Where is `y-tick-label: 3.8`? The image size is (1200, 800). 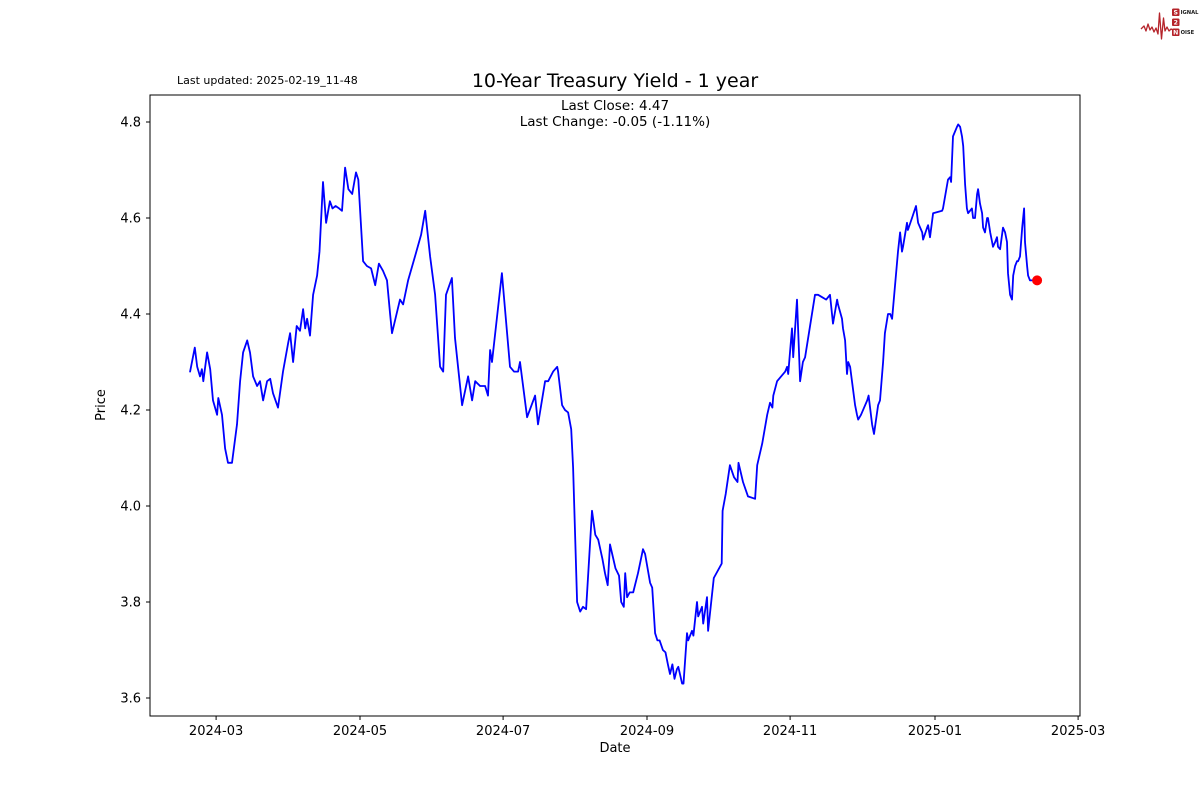 y-tick-label: 3.8 is located at coordinates (130, 603).